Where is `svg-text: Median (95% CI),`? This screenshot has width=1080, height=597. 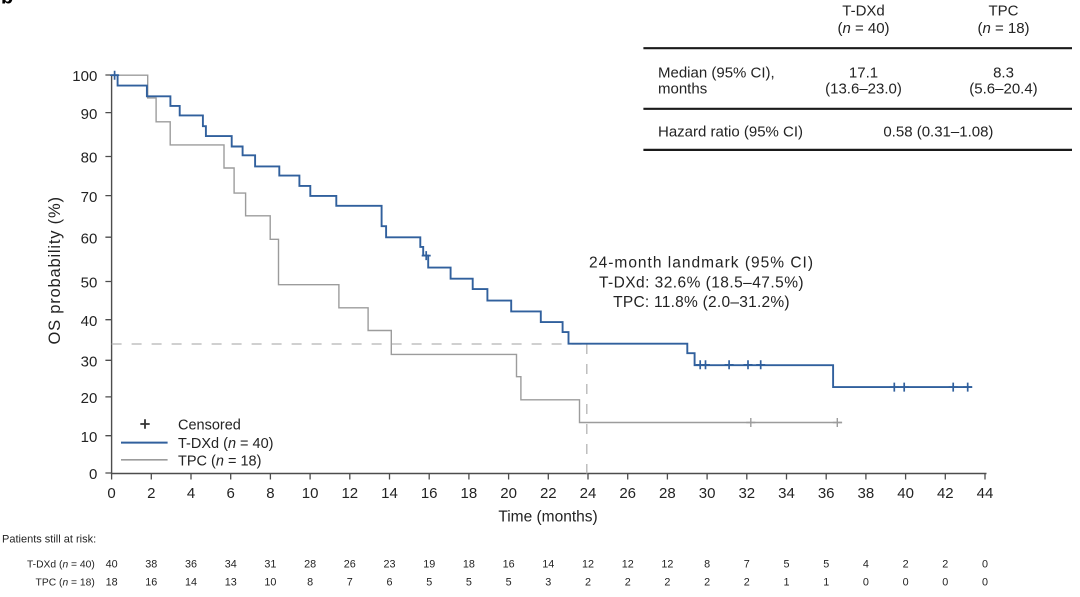 svg-text: Median (95% CI), is located at coordinates (716, 73).